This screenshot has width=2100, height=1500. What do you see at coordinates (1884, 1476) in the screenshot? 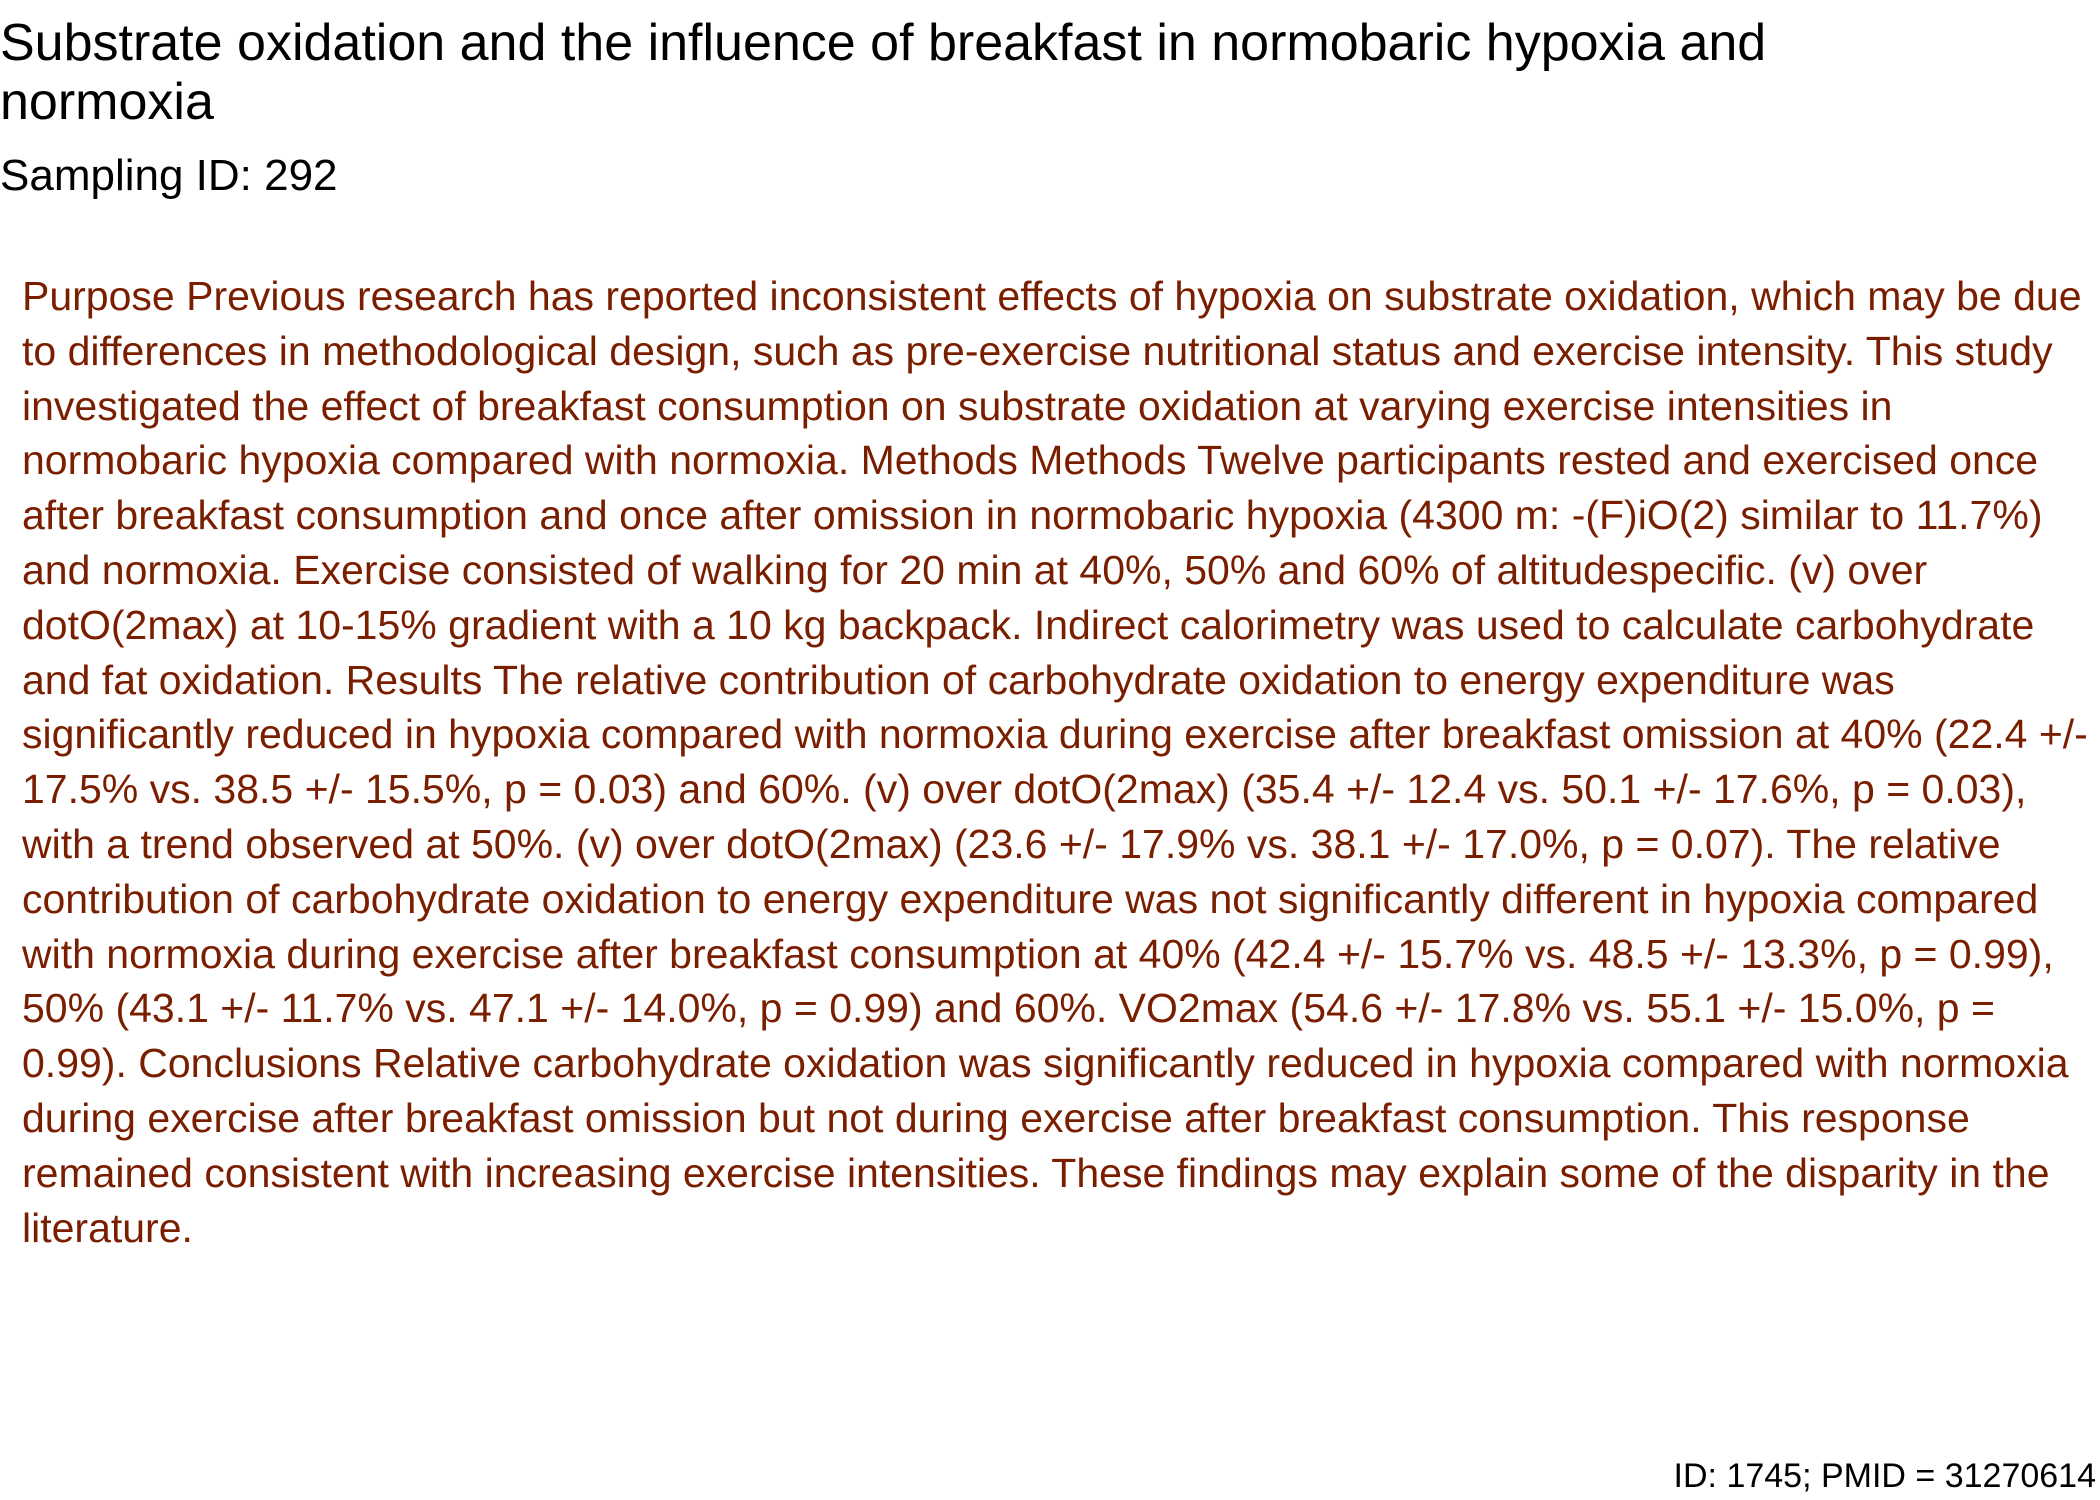
I see `record-id-footer: ID: 1745; PMID = 31270614` at bounding box center [1884, 1476].